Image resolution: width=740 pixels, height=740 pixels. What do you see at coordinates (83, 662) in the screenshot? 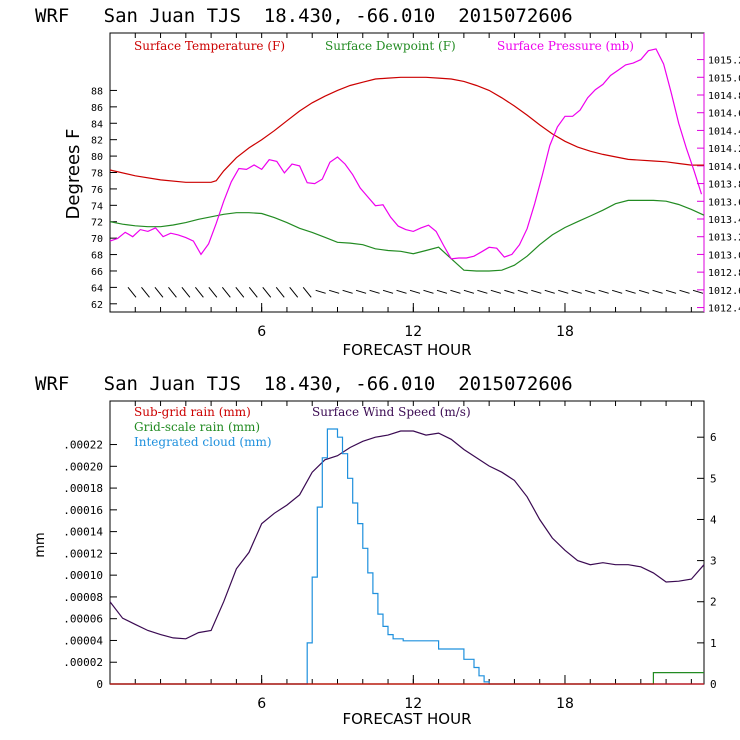
I see `bottom-y-tick-label: .00002` at bounding box center [83, 662].